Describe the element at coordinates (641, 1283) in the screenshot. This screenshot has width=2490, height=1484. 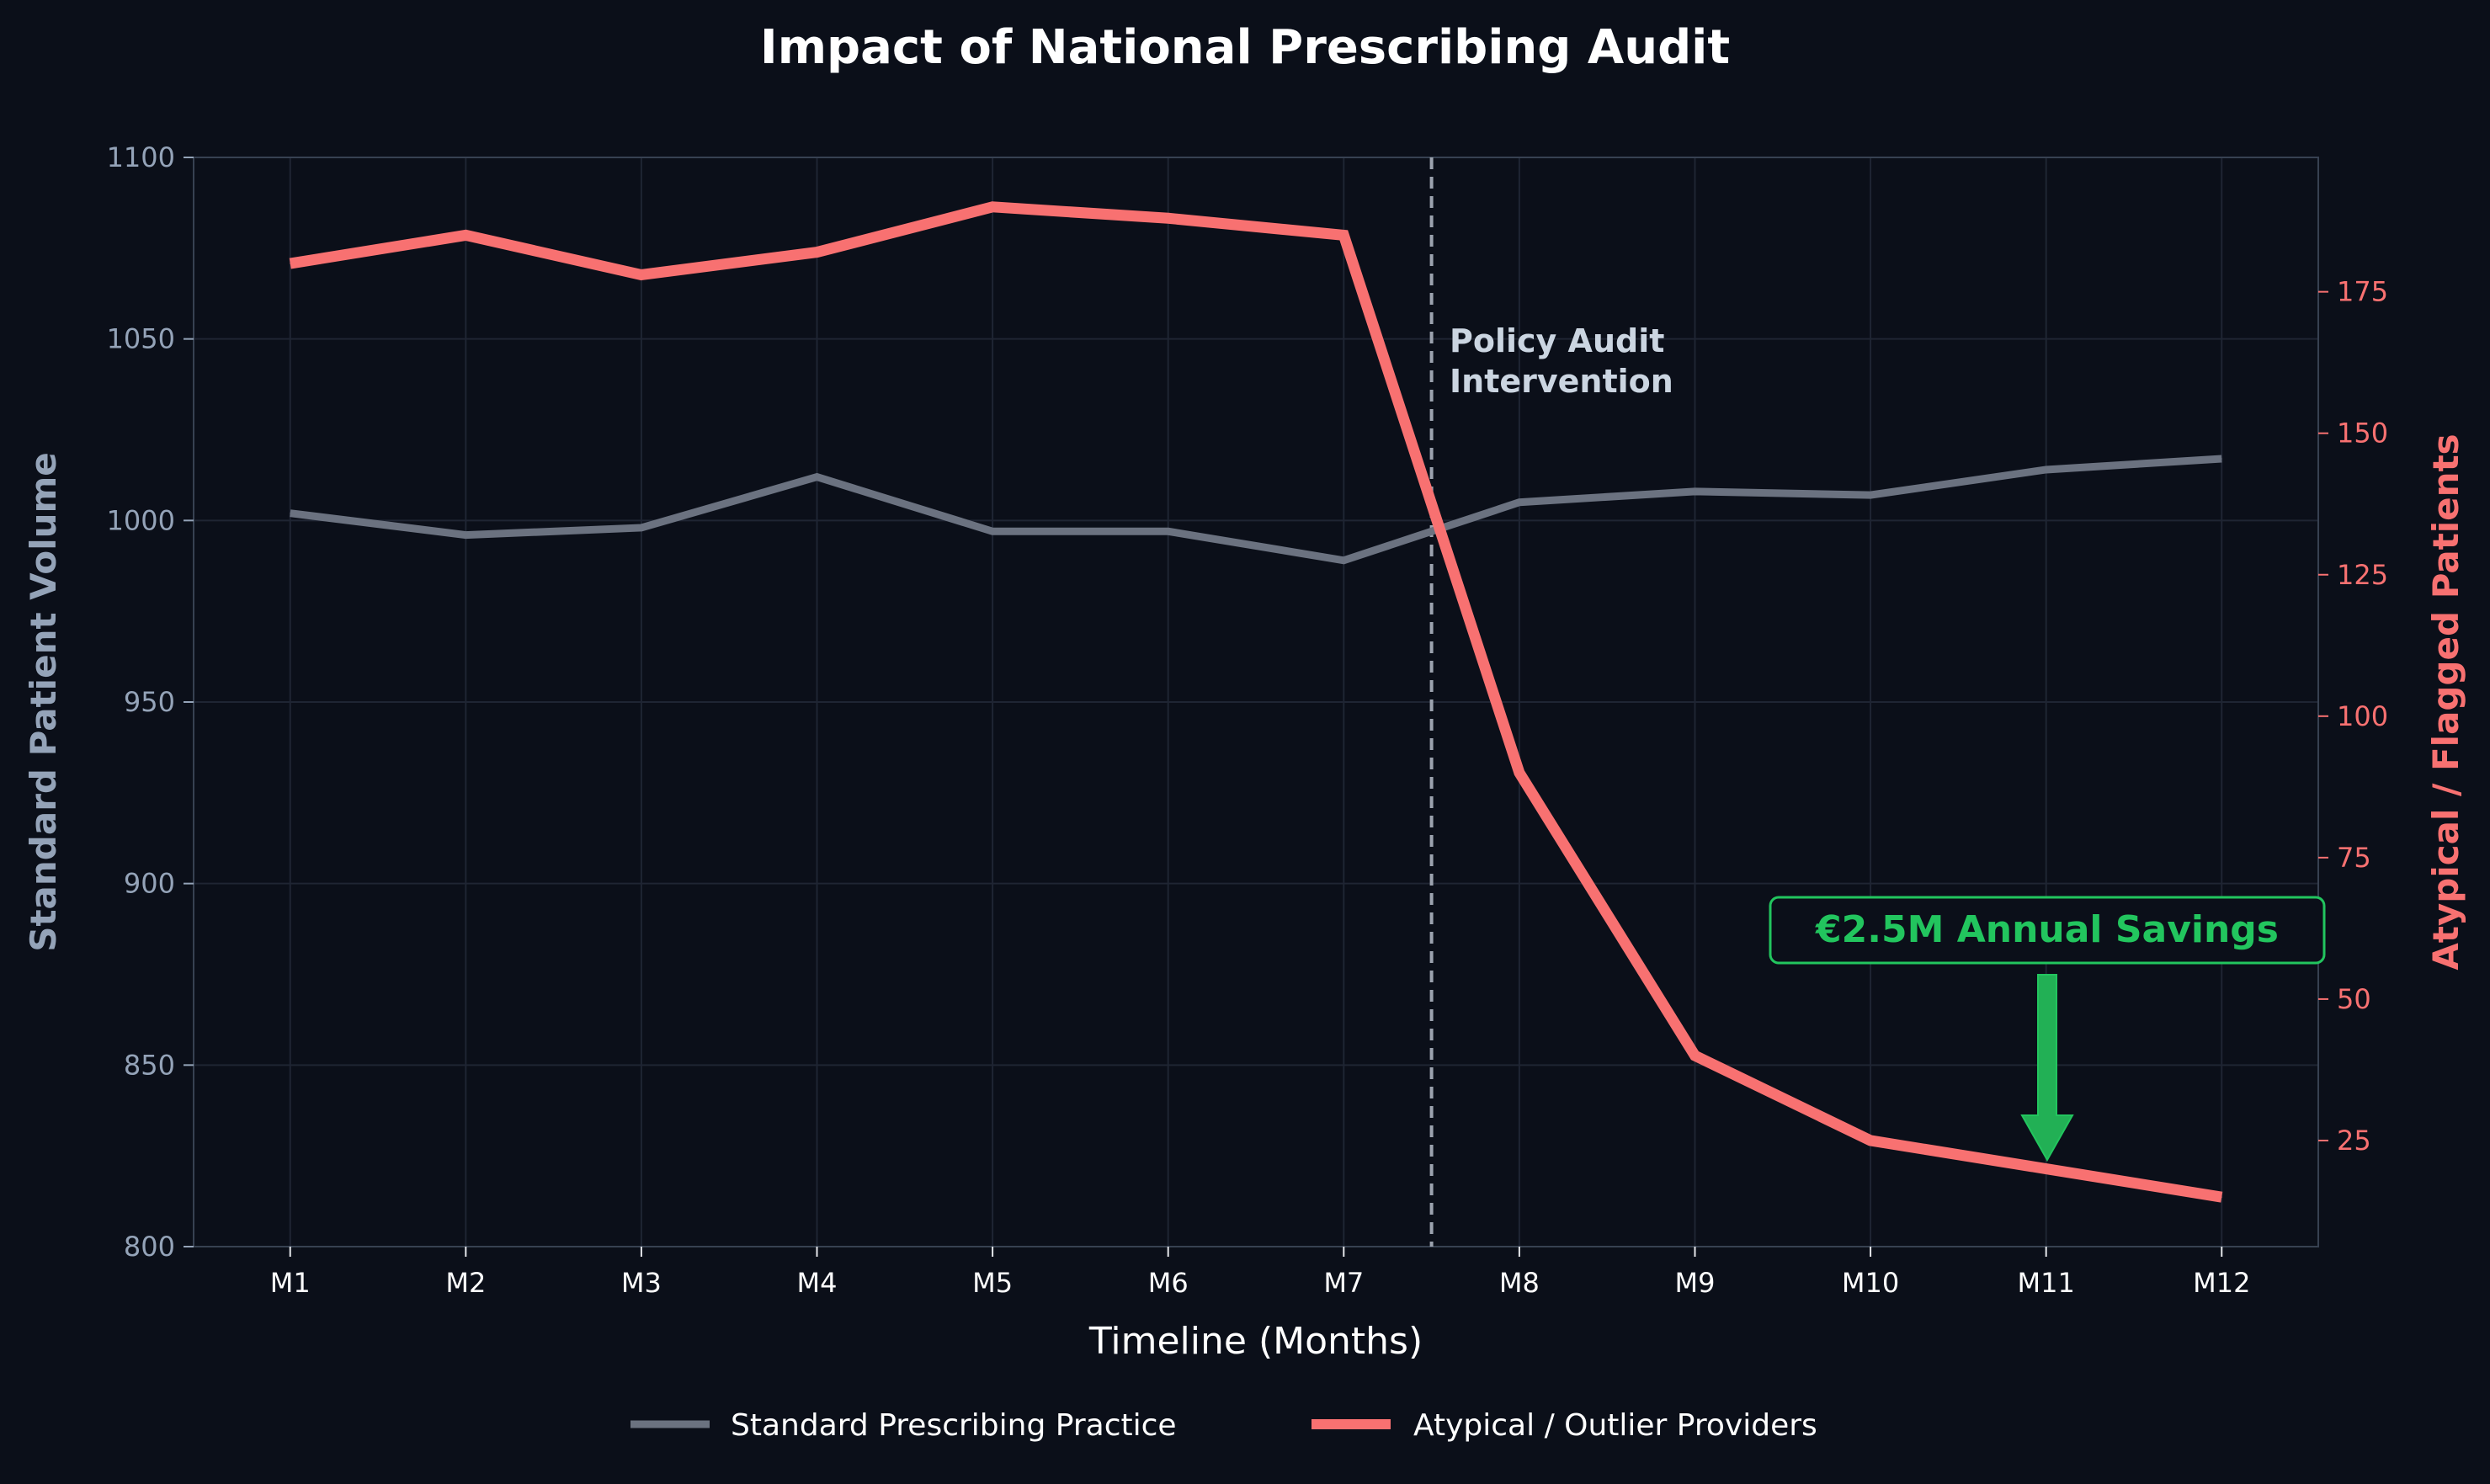
I see `x-tick-label: M3` at that location.